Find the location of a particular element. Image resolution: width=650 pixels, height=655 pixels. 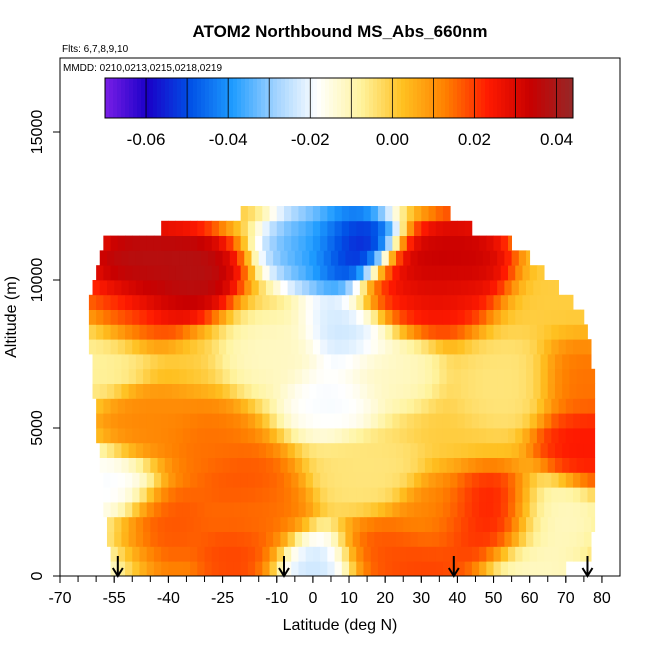

x-tick-label: 30 is located at coordinates (421, 598).